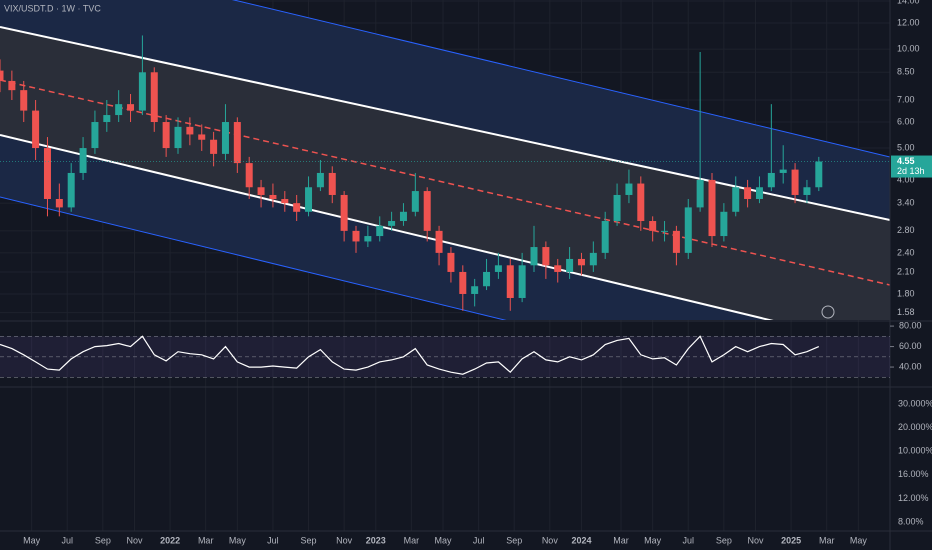  Describe the element at coordinates (479, 540) in the screenshot. I see `x-tick-label: Jul` at that location.